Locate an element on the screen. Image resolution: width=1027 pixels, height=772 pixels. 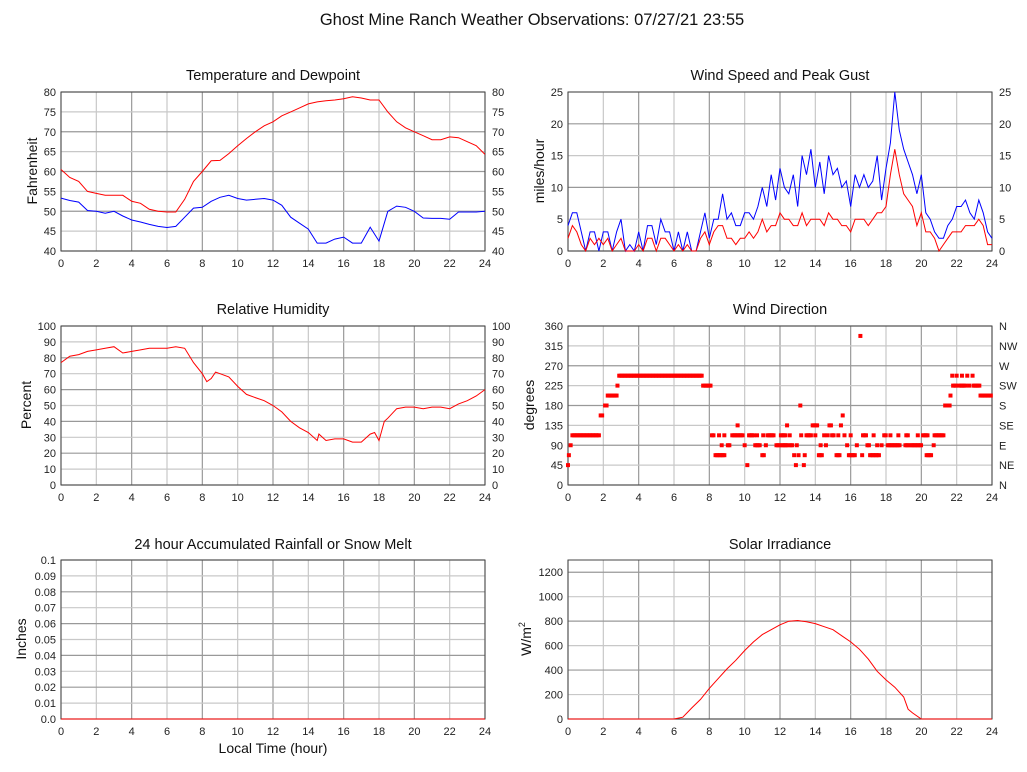
y-tick-label-right: 10 is located at coordinates (1005, 188).